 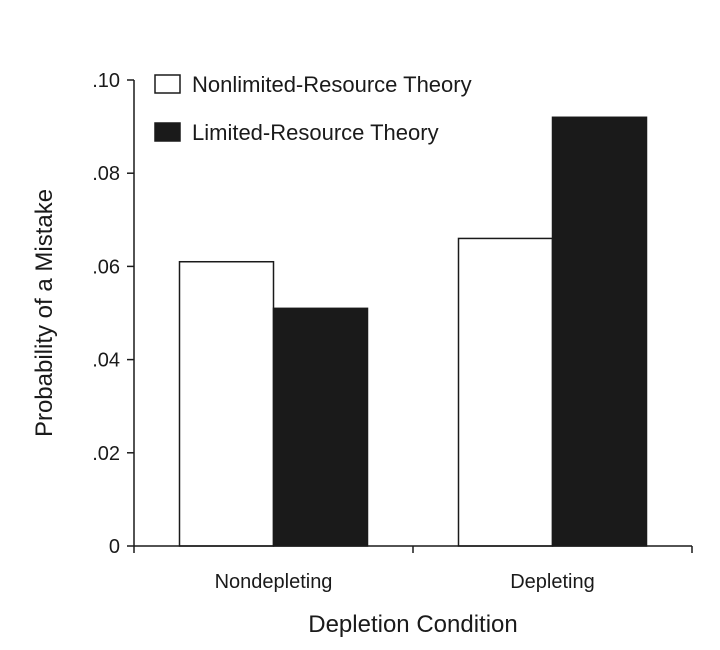 What do you see at coordinates (505, 392) in the screenshot?
I see `bar-depleting-nonlimited-resource-theory` at bounding box center [505, 392].